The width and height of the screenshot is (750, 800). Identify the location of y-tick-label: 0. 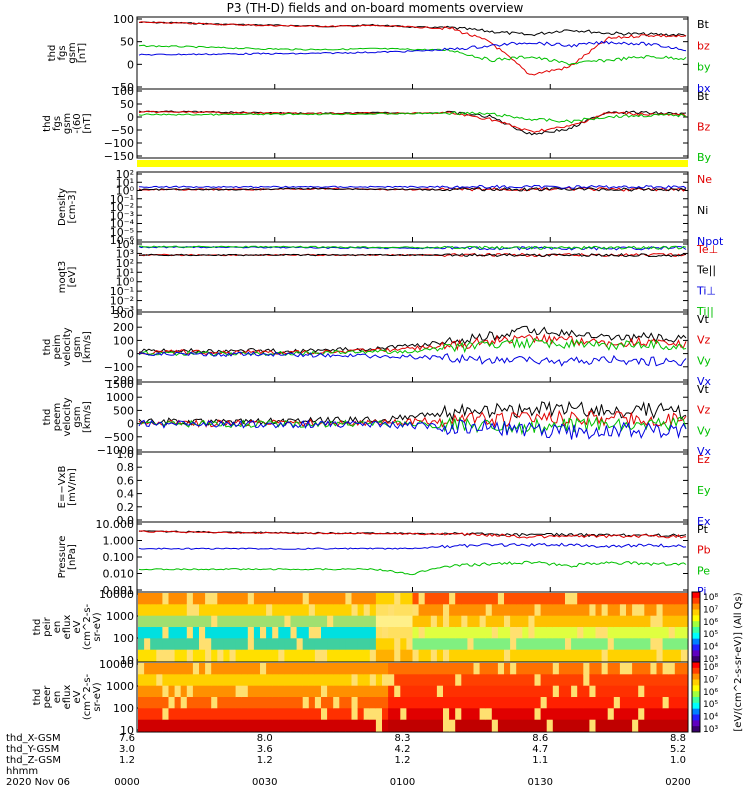
(130, 424).